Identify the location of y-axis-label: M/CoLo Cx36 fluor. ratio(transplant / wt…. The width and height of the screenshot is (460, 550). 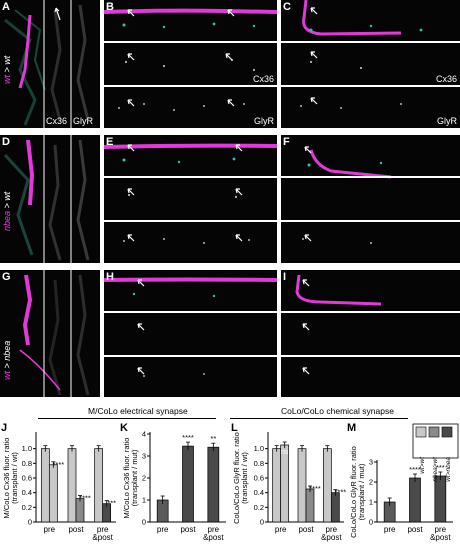
(10, 478).